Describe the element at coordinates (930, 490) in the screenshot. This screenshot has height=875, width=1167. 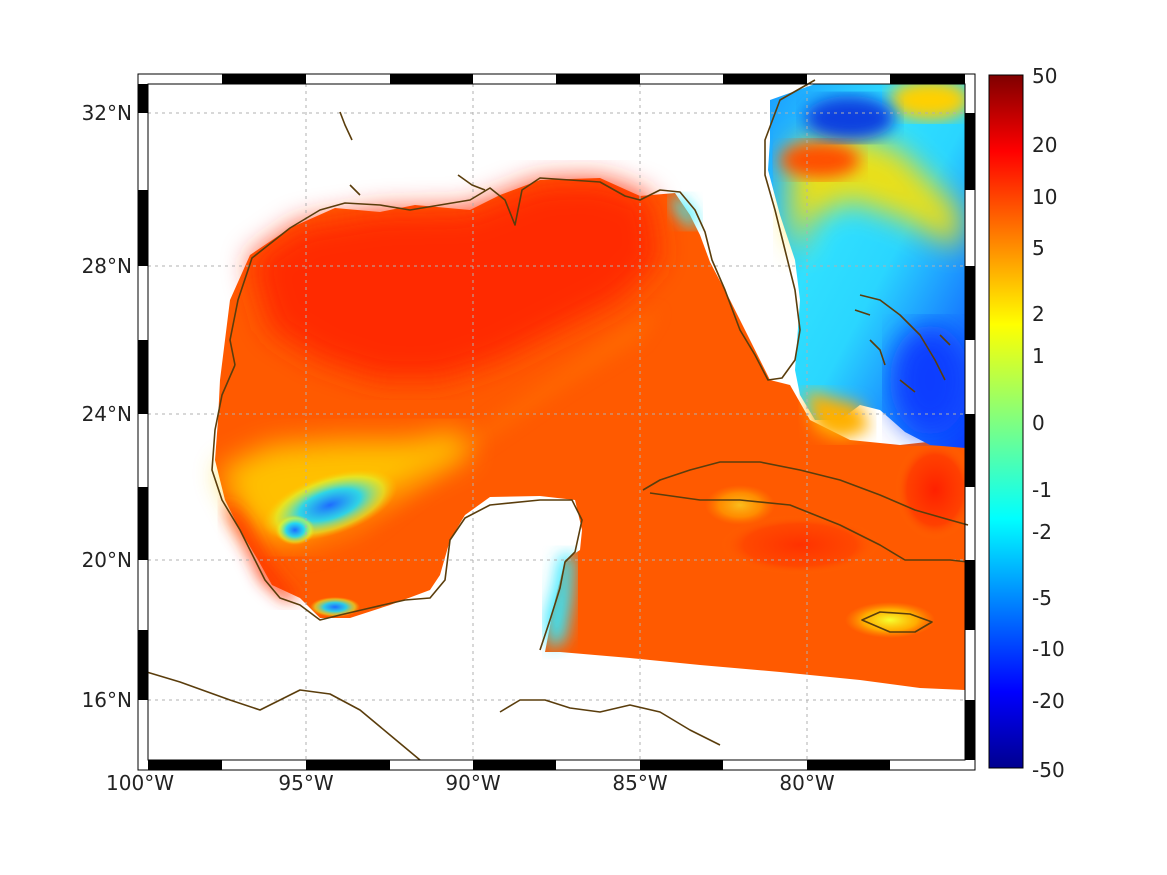
I see `caribbean-red` at that location.